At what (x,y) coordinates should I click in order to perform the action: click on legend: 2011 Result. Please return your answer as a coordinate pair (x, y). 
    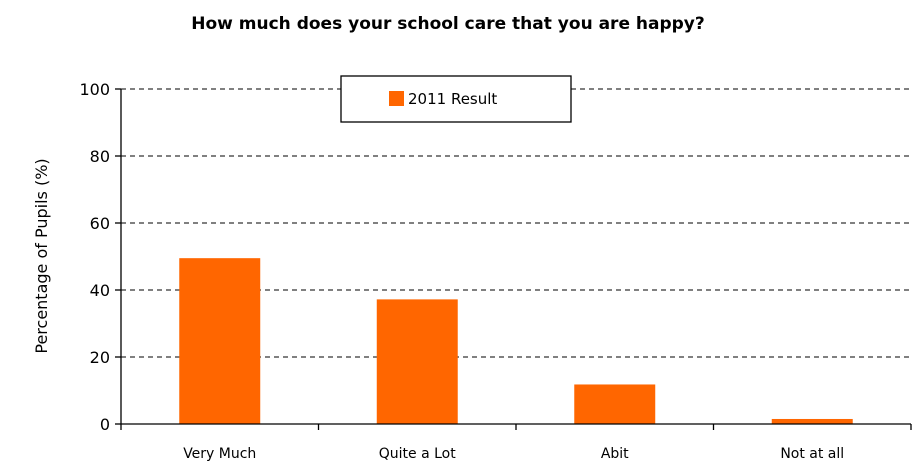
    Looking at the image, I should click on (456, 99).